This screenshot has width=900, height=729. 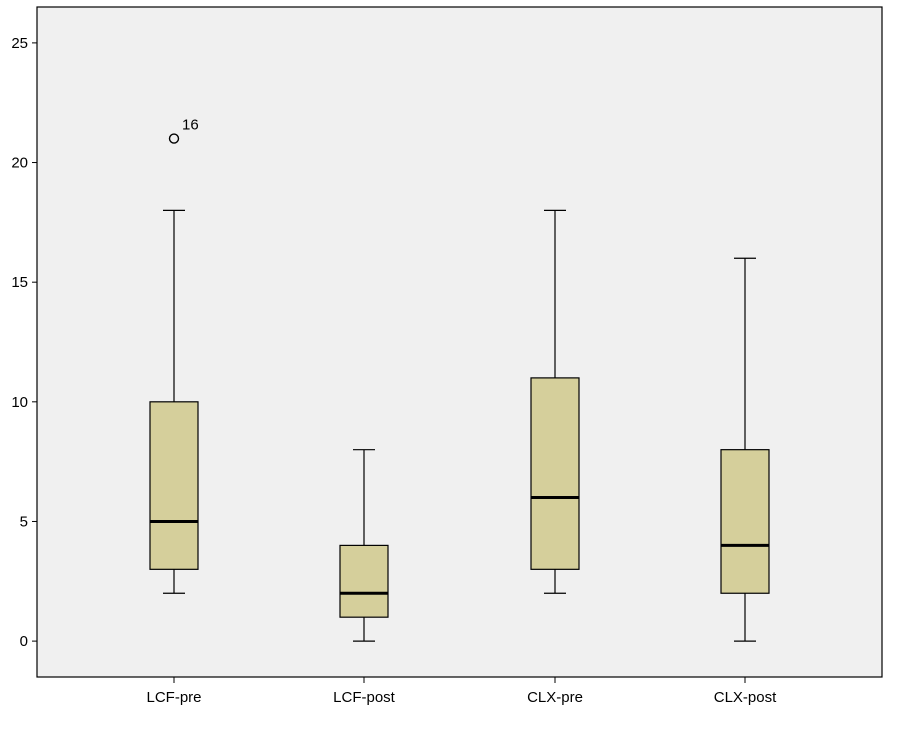 I want to click on x-tick-label: CLX-post, so click(x=745, y=697).